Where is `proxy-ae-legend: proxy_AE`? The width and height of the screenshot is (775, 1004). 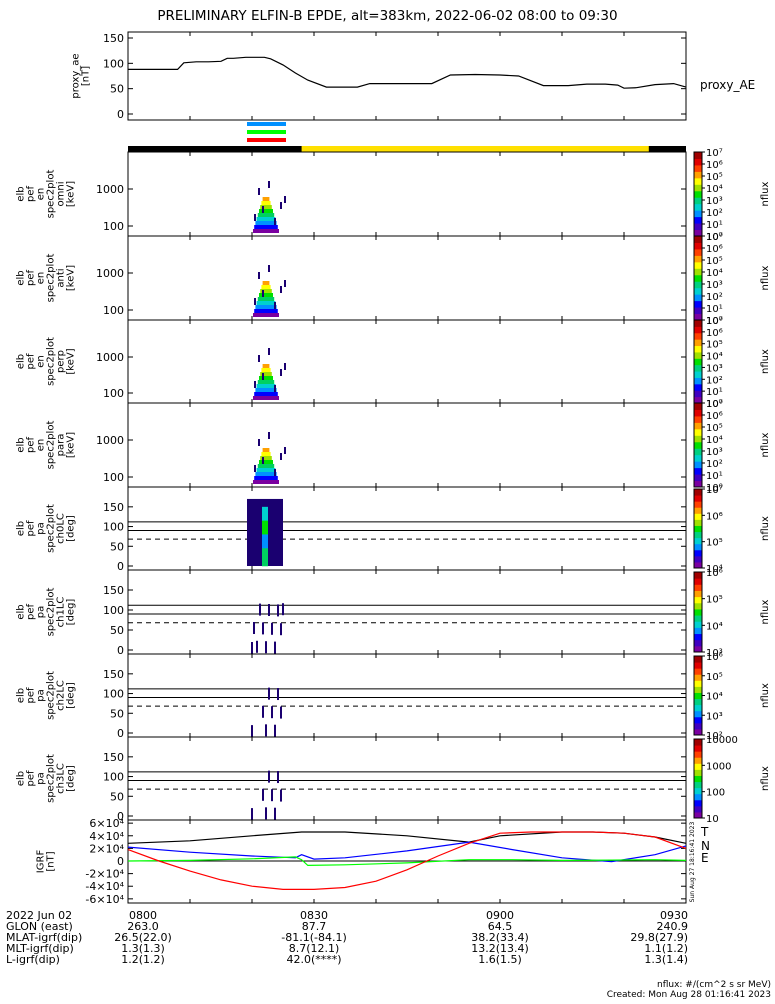 proxy-ae-legend: proxy_AE is located at coordinates (727, 85).